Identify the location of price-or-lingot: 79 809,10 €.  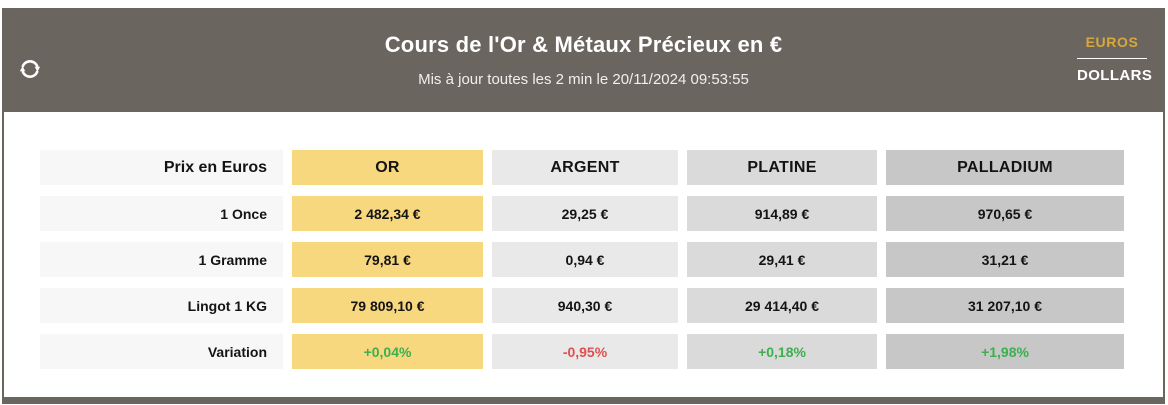
(387, 305).